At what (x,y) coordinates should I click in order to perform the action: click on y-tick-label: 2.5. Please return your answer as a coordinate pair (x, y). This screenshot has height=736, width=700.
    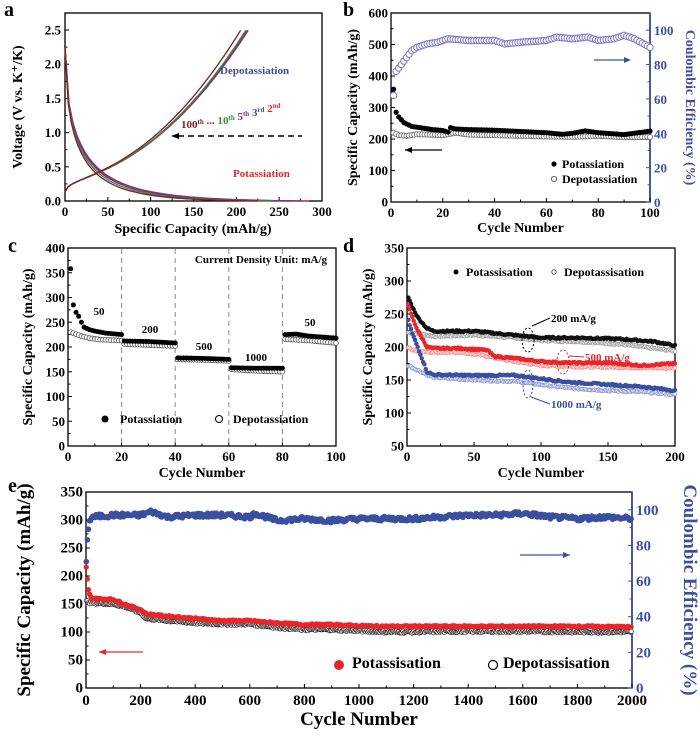
    Looking at the image, I should click on (53, 30).